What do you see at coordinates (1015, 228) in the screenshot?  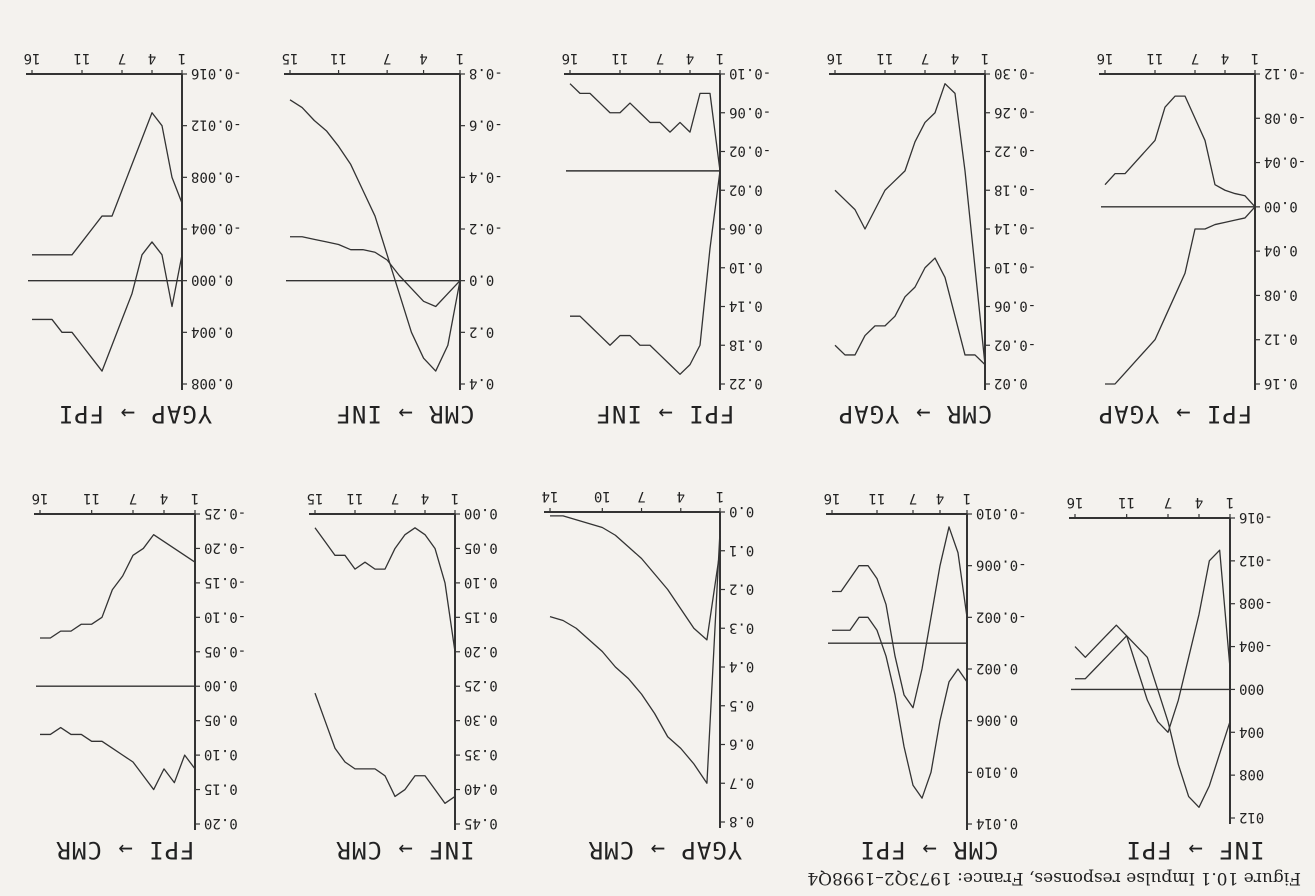 I see `y-tick-label: -0.14` at bounding box center [1015, 228].